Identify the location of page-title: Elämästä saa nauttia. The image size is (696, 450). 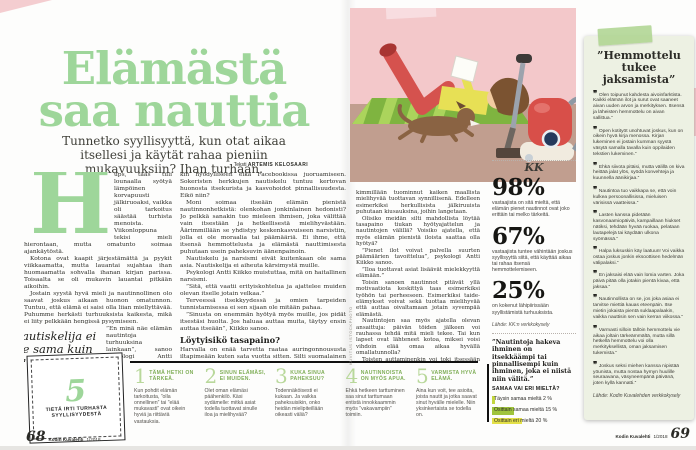
(174, 89).